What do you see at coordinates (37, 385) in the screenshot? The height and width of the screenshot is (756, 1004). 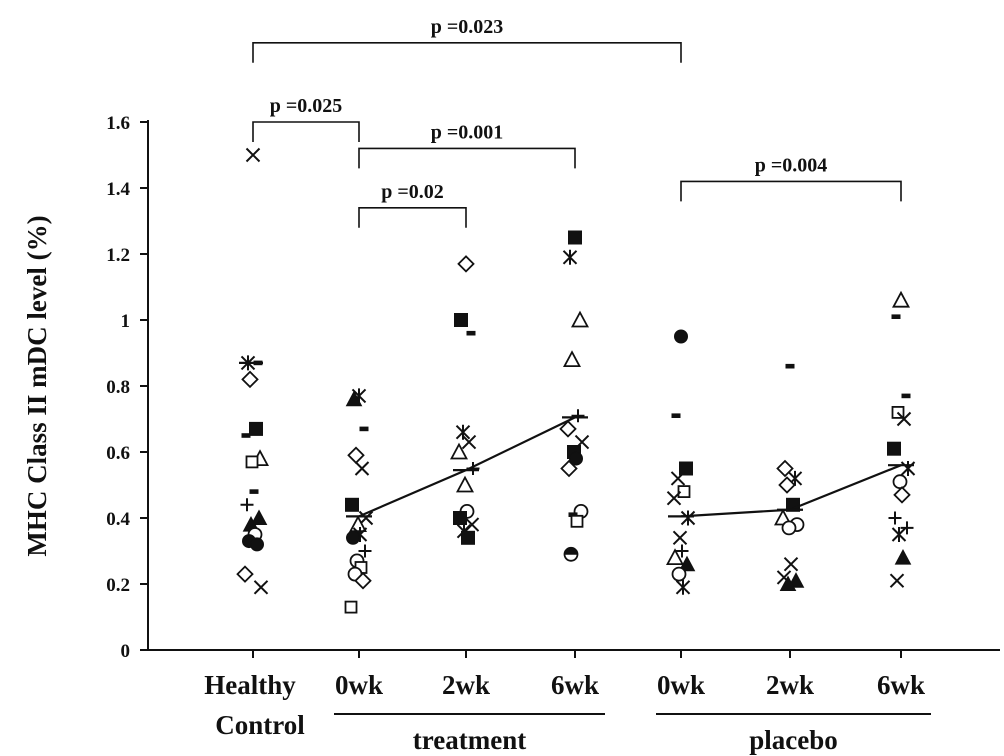 I see `y-axis-label: MHC Class II mDC level (%)` at bounding box center [37, 385].